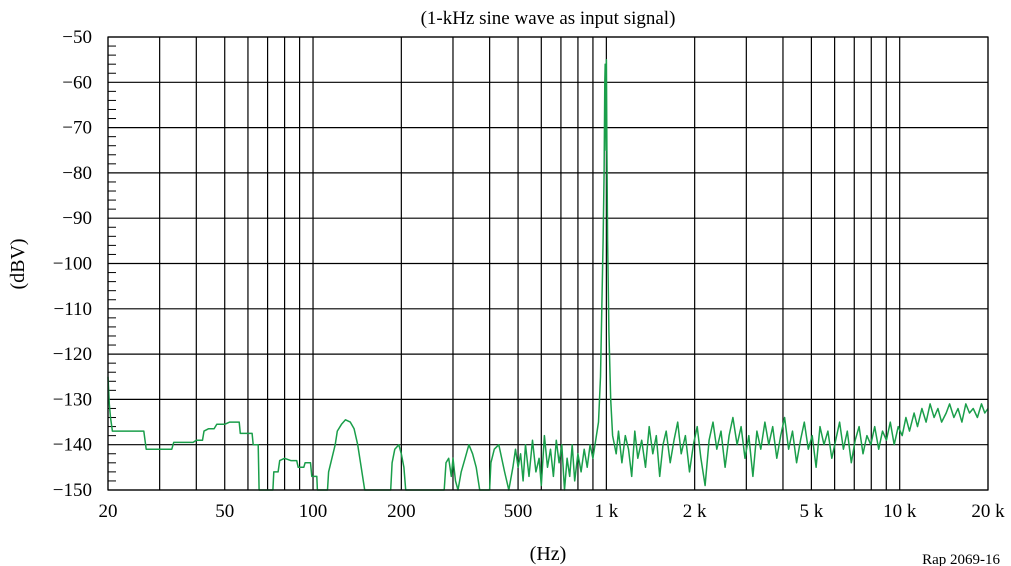  Describe the element at coordinates (900, 511) in the screenshot. I see `x-tick-label: 10 k` at that location.